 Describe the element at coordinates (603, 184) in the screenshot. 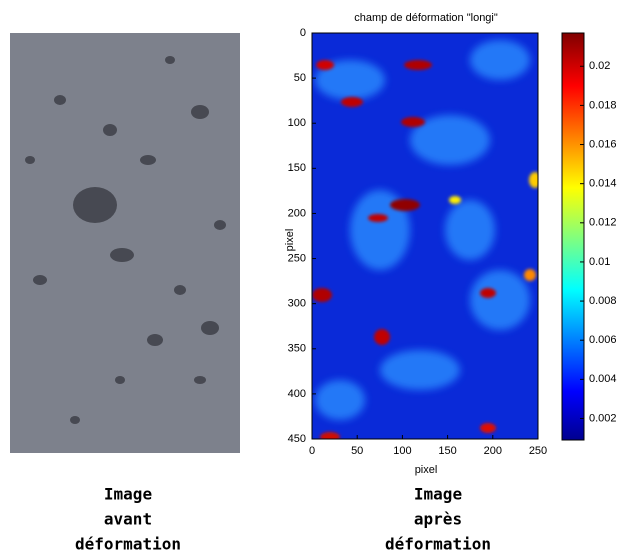

I see `colorbar-tick-label: 0.014` at that location.